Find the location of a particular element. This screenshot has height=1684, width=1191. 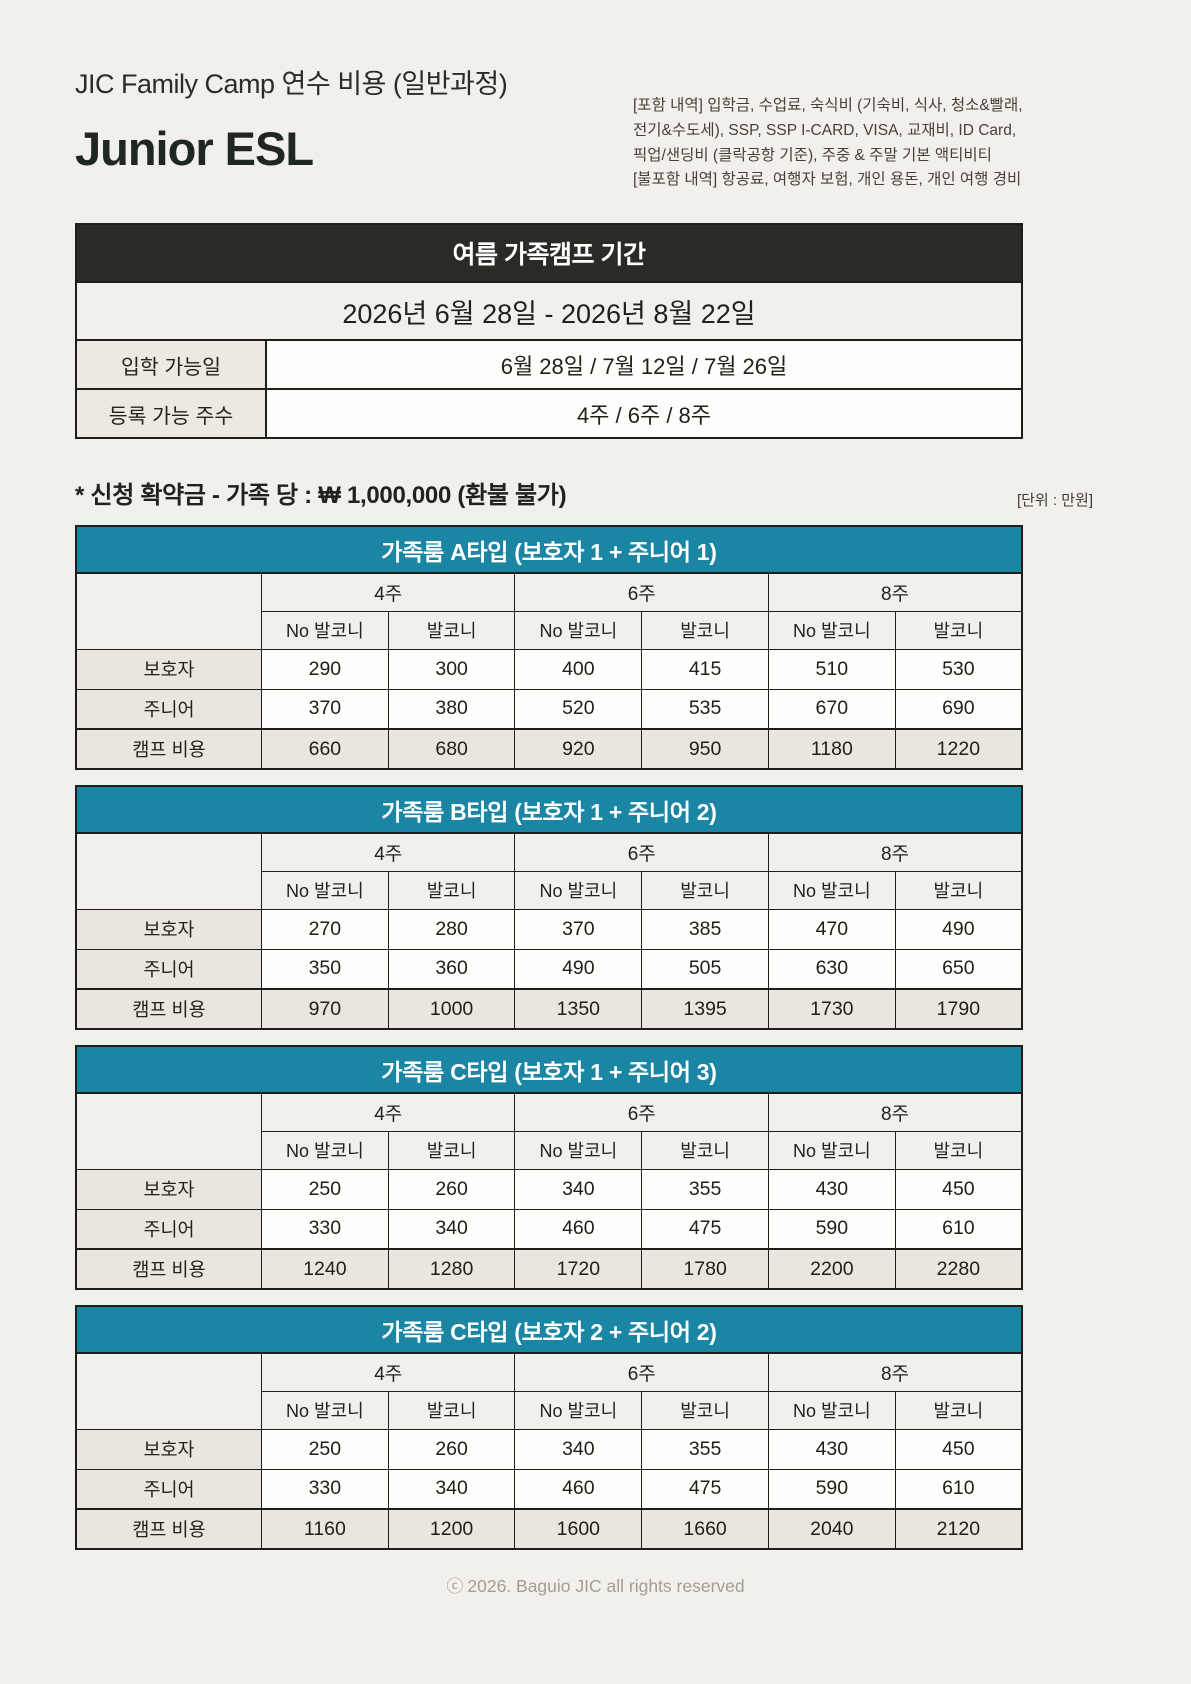

schedule-header: 여름 가족캠프 기간 is located at coordinates (549, 253).